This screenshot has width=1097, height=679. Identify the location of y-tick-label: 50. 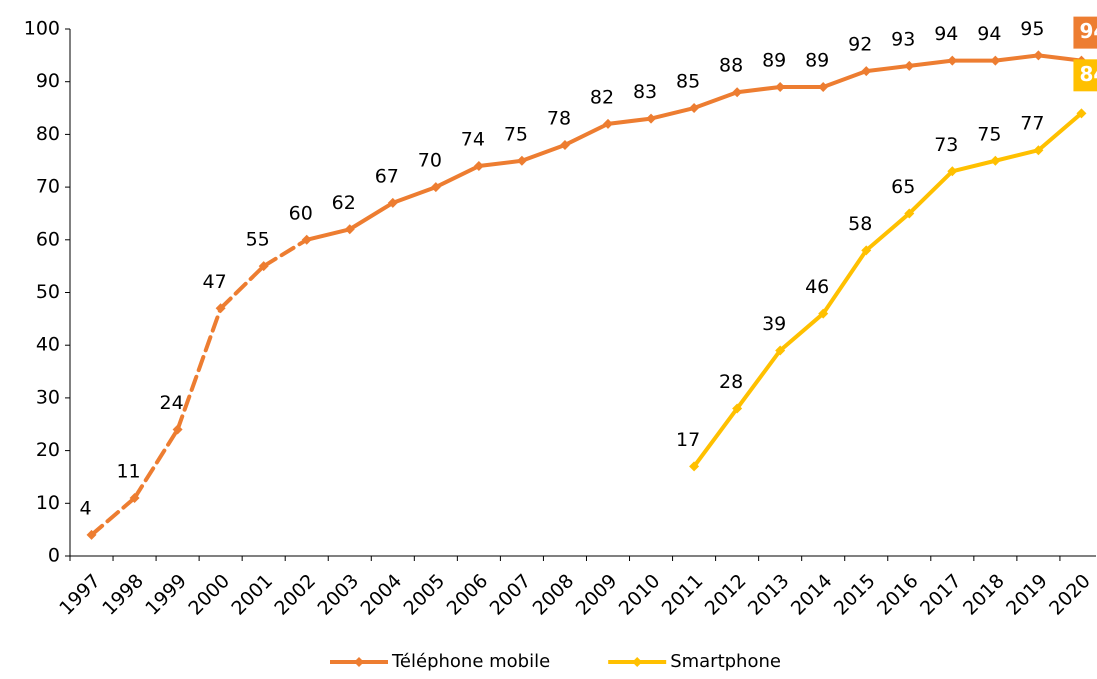
(48, 292).